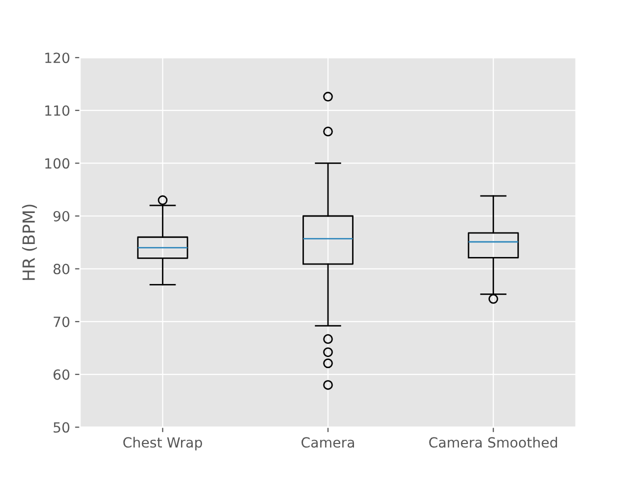 This screenshot has height=480, width=640. What do you see at coordinates (162, 443) in the screenshot?
I see `x-tick-label: Chest Wrap` at bounding box center [162, 443].